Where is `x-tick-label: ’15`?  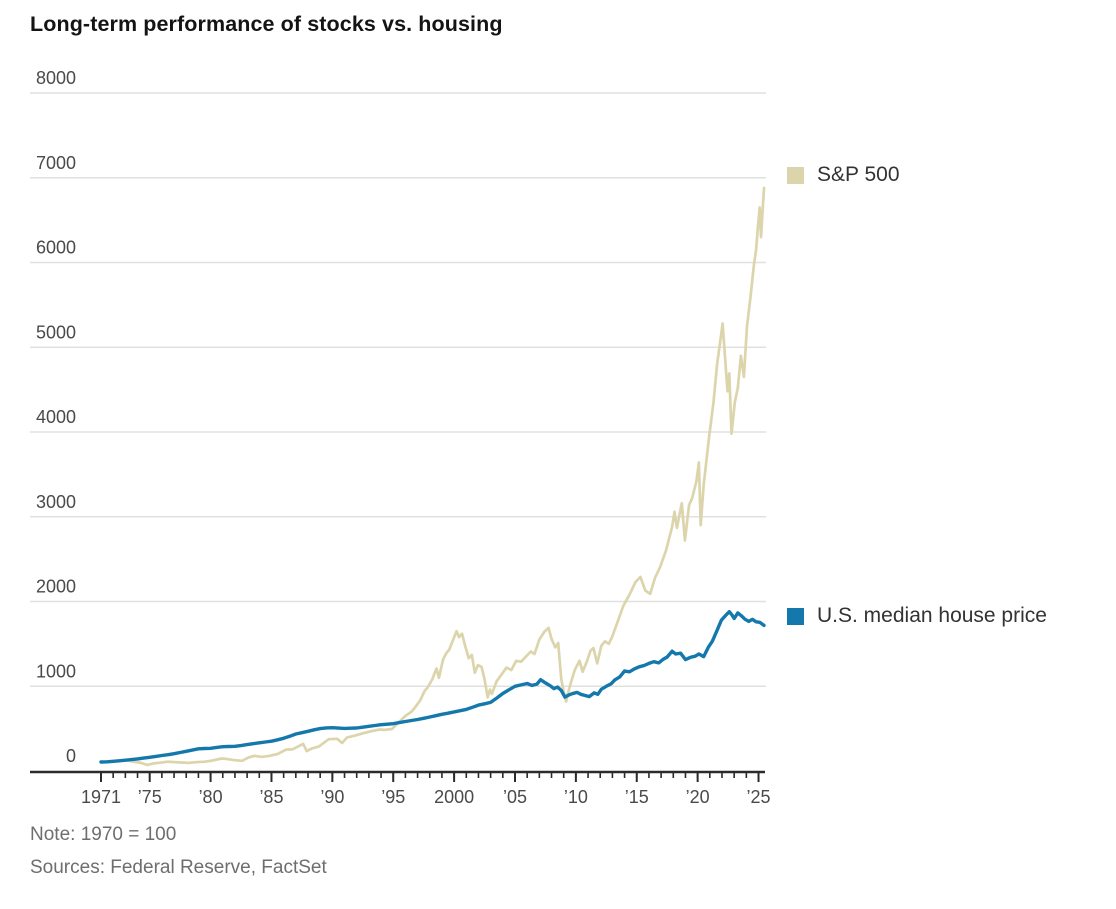
x-tick-label: ’15 is located at coordinates (637, 797).